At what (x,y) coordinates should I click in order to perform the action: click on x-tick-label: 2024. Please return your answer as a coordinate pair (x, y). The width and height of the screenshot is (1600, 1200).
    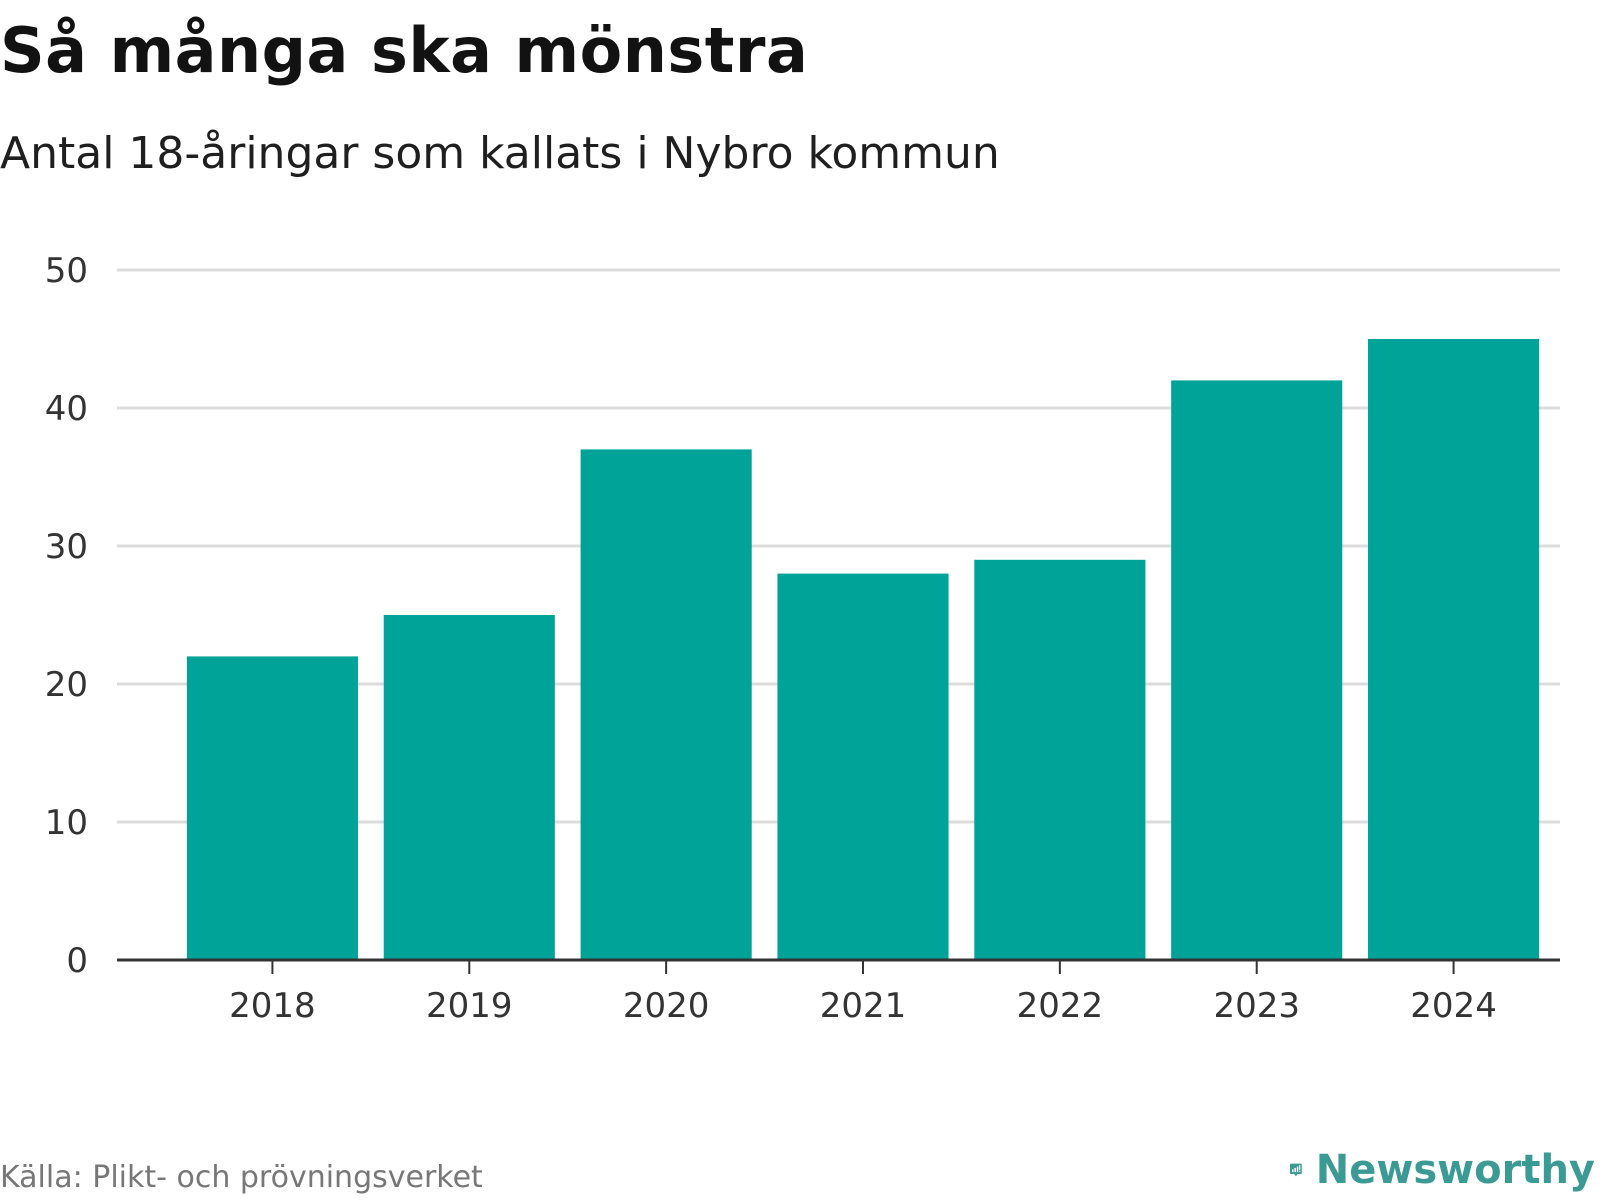
    Looking at the image, I should click on (1453, 1006).